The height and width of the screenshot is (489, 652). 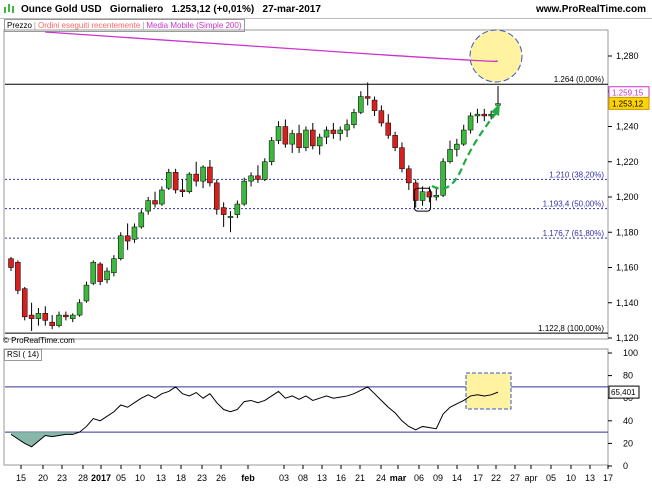 I want to click on x-tick-label: 05, so click(x=551, y=478).